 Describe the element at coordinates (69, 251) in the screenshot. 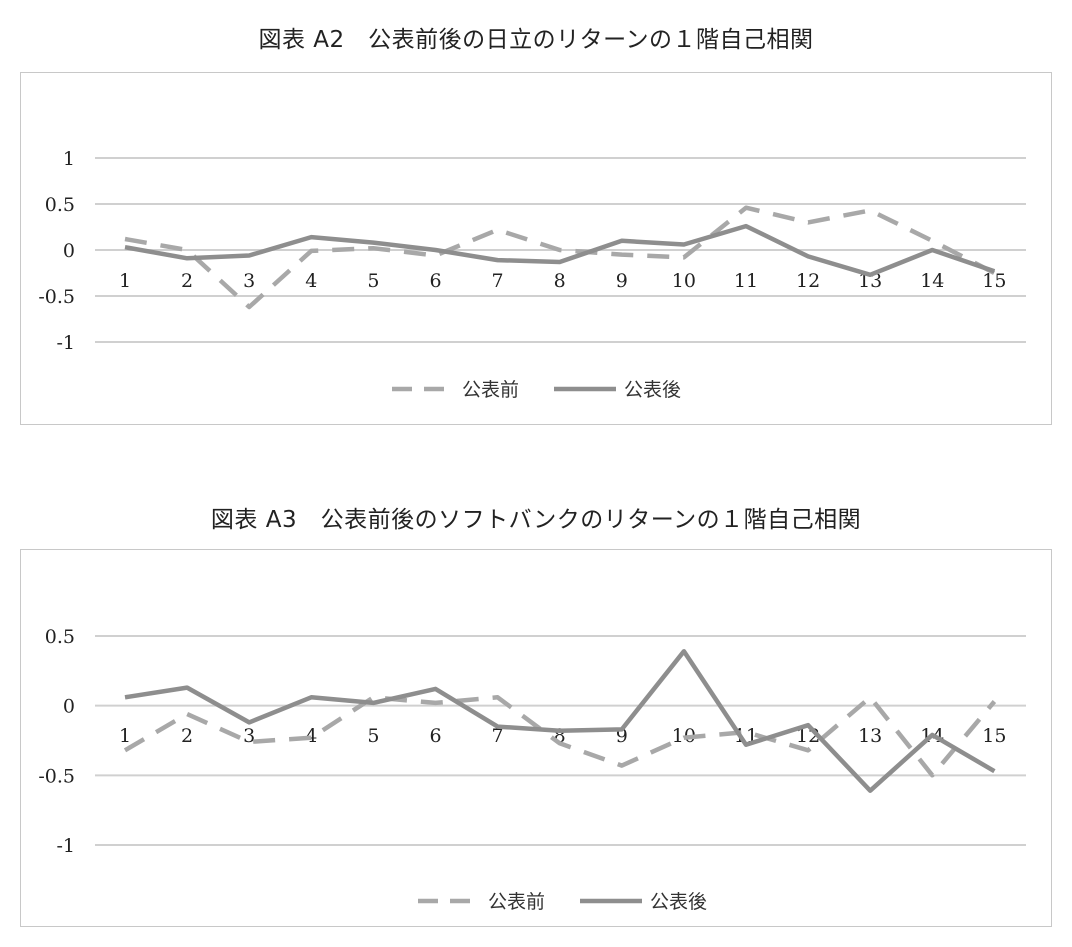

I see `a2-y-tick-label: 0` at that location.